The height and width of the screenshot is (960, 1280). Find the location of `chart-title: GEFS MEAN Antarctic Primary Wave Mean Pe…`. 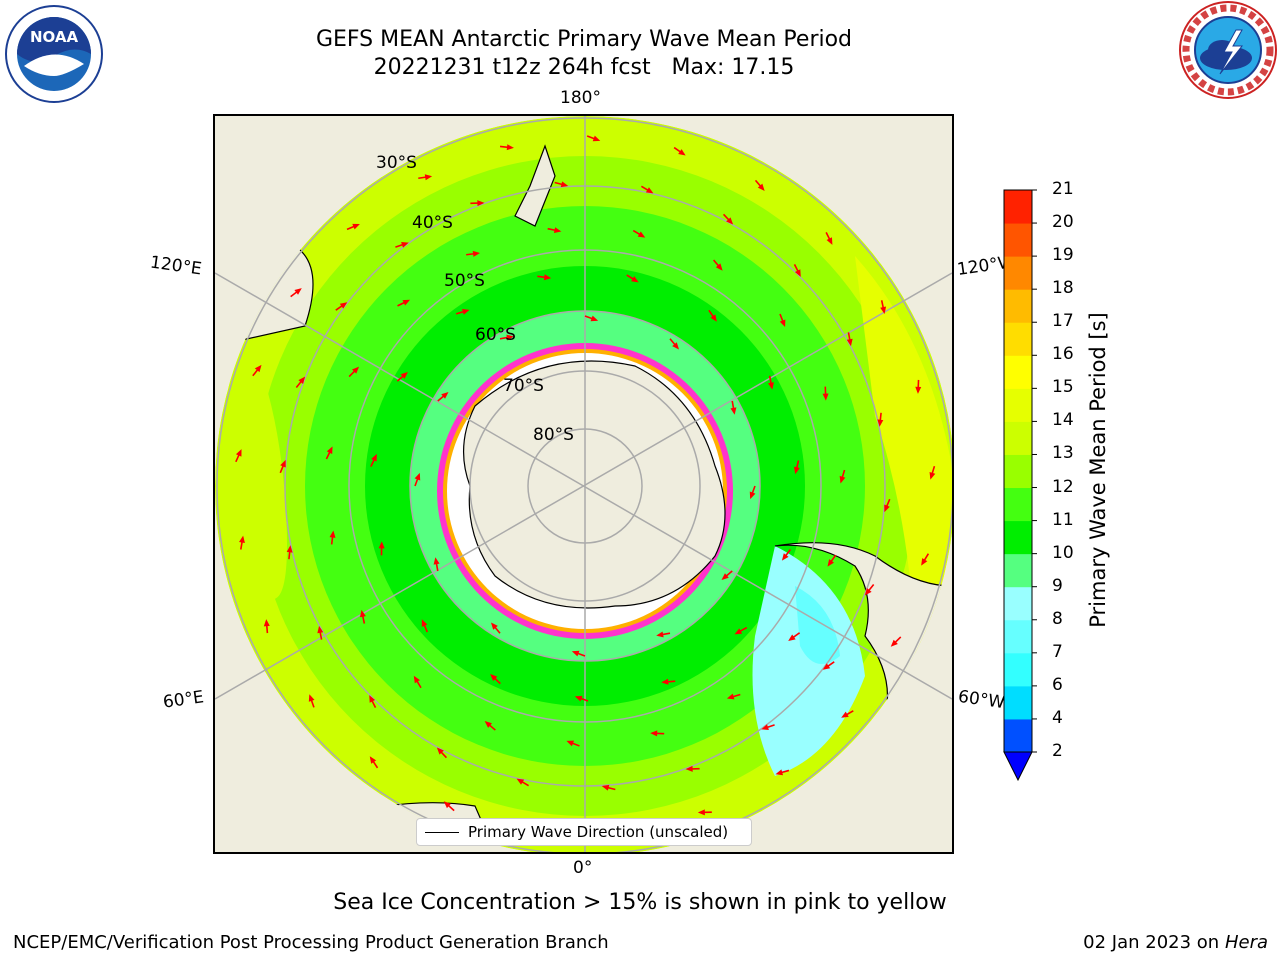

chart-title: GEFS MEAN Antarctic Primary Wave Mean Pe… is located at coordinates (584, 54).